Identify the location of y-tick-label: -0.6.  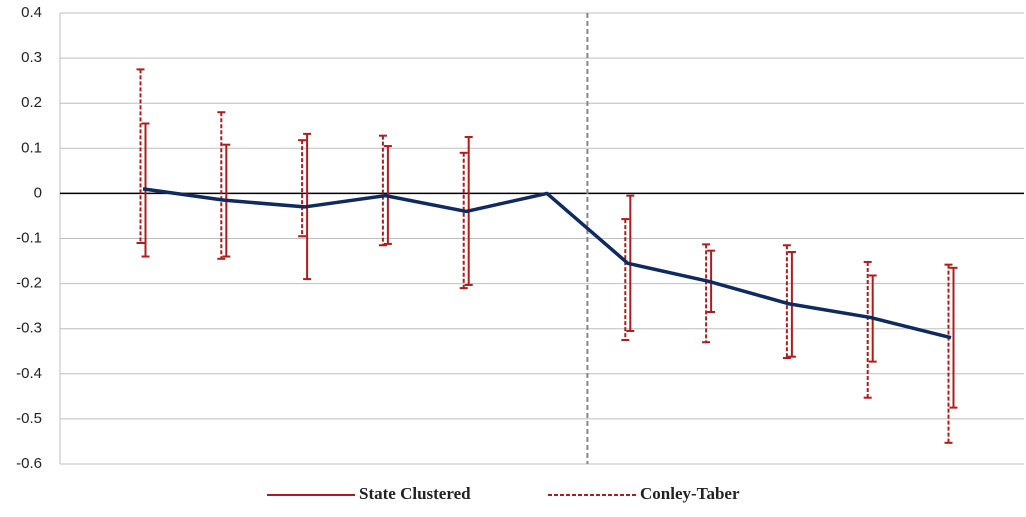
(29, 463).